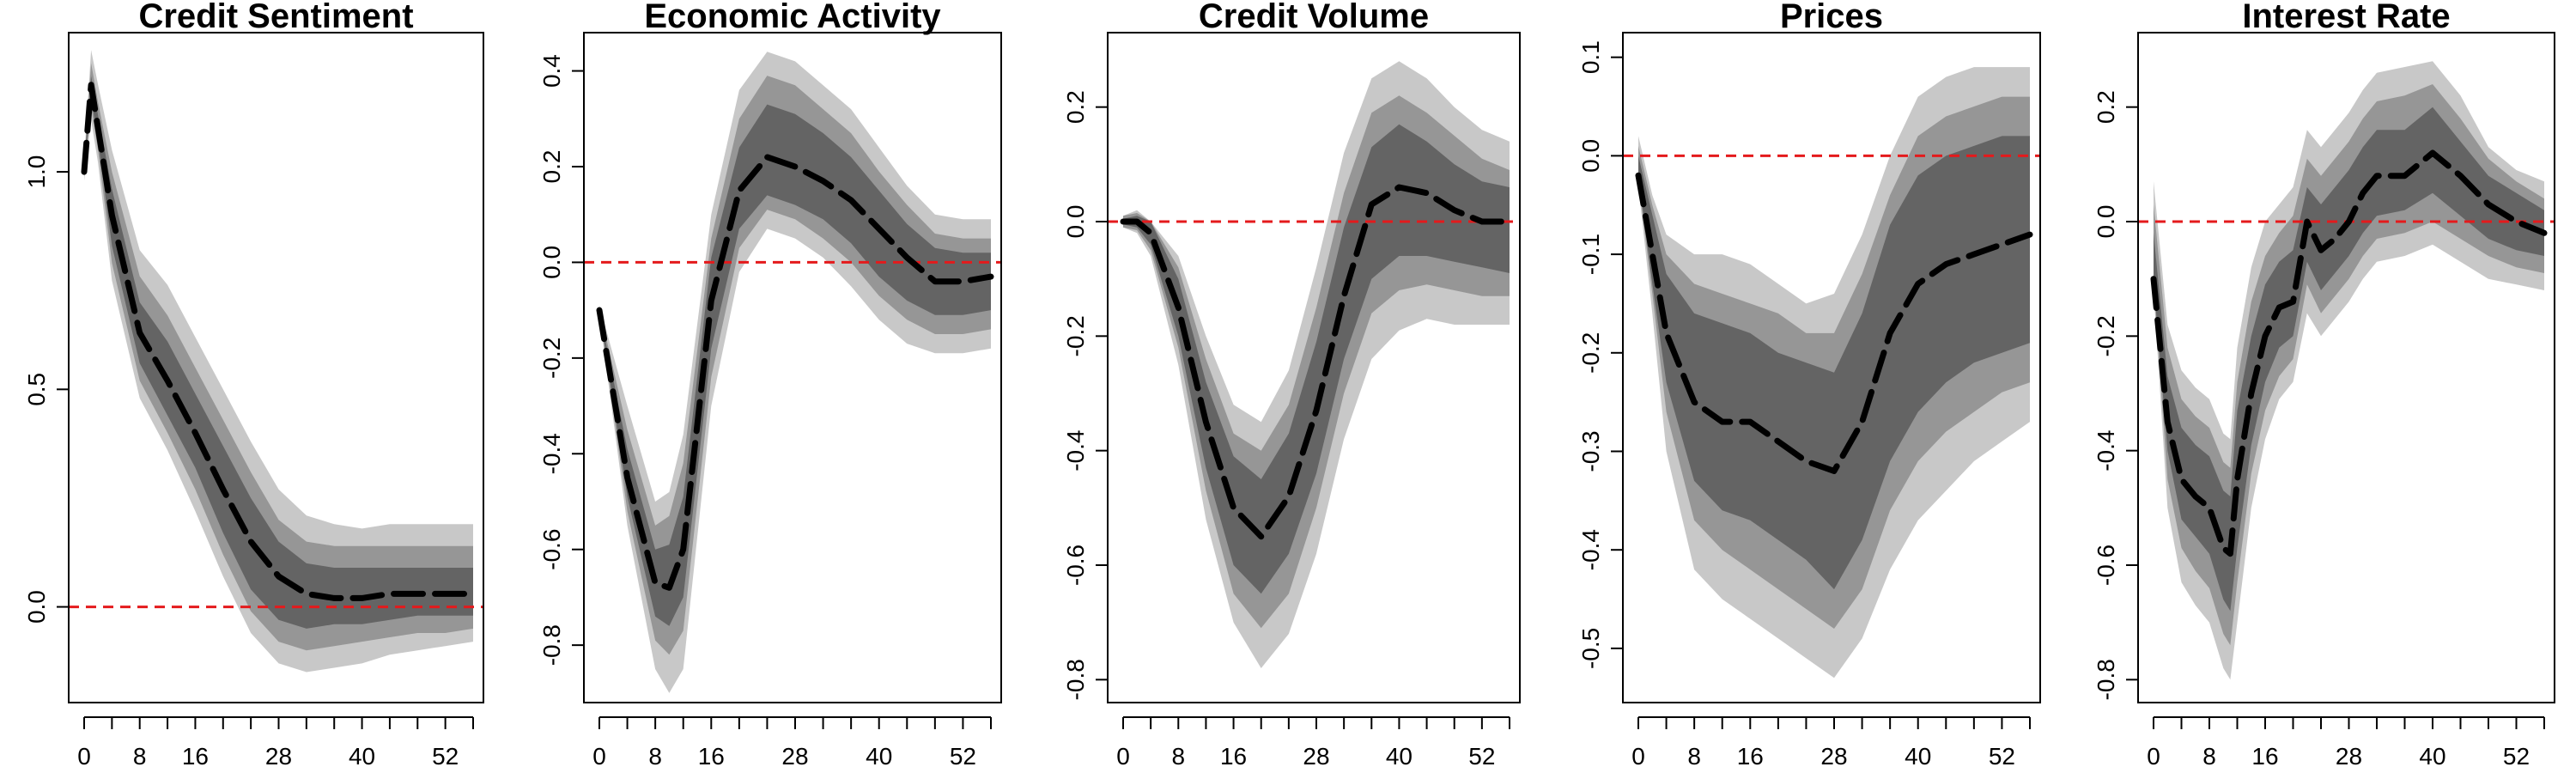 This screenshot has height=773, width=2576. What do you see at coordinates (36, 389) in the screenshot?
I see `y-tick-label: 0.5` at bounding box center [36, 389].